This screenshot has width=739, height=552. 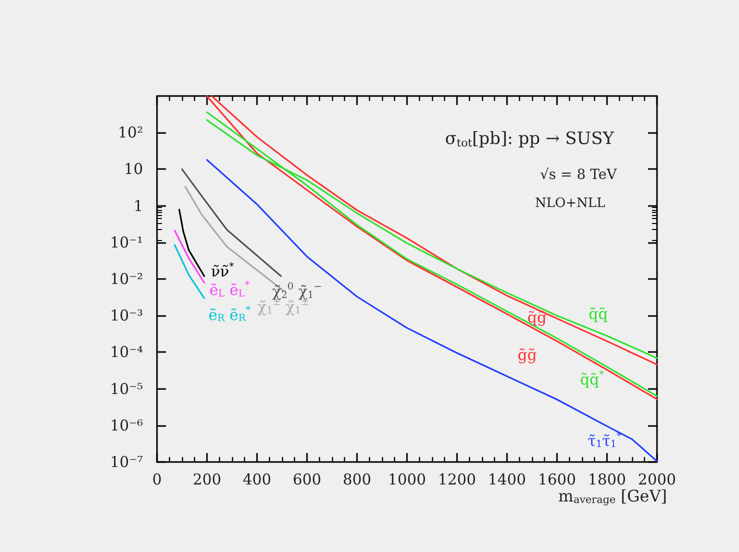 What do you see at coordinates (598, 314) in the screenshot?
I see `series-label: q̃q̃` at bounding box center [598, 314].